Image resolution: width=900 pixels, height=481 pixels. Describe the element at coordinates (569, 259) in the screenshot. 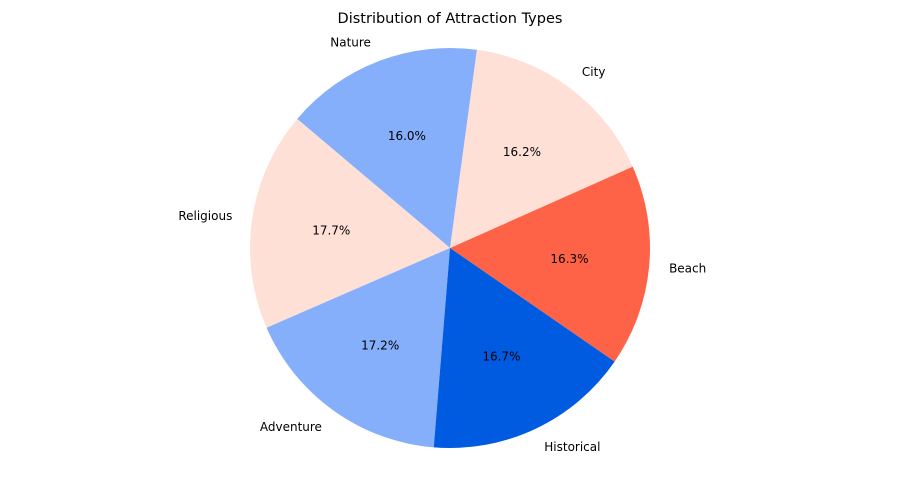

I see `slice-percent-label: 16.3%` at that location.